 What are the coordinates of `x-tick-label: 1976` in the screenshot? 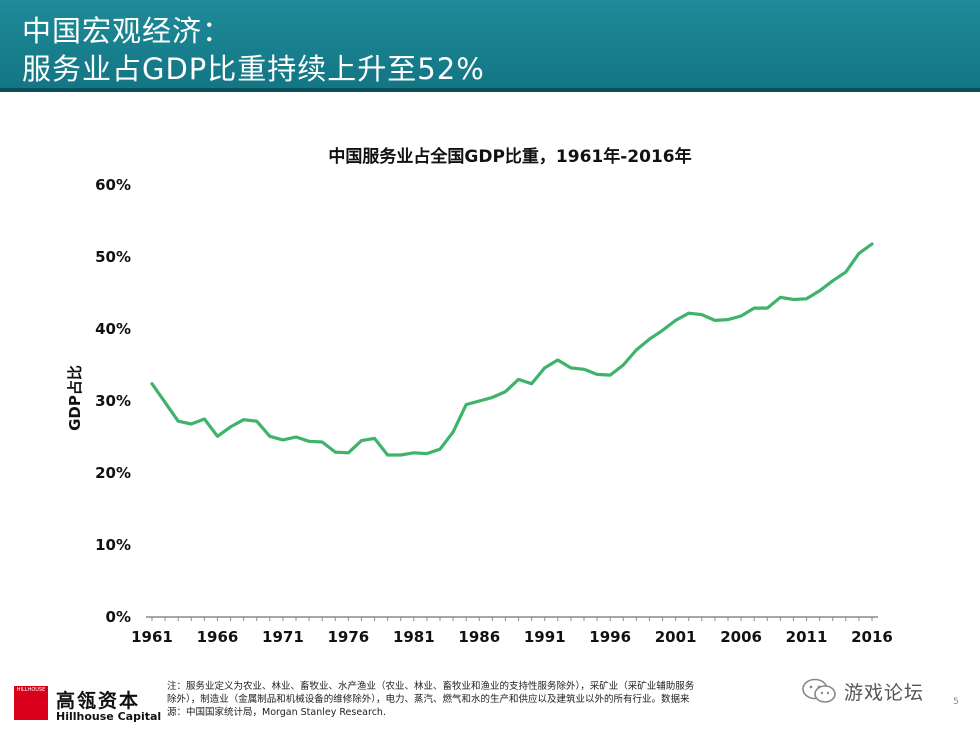 It's located at (348, 637).